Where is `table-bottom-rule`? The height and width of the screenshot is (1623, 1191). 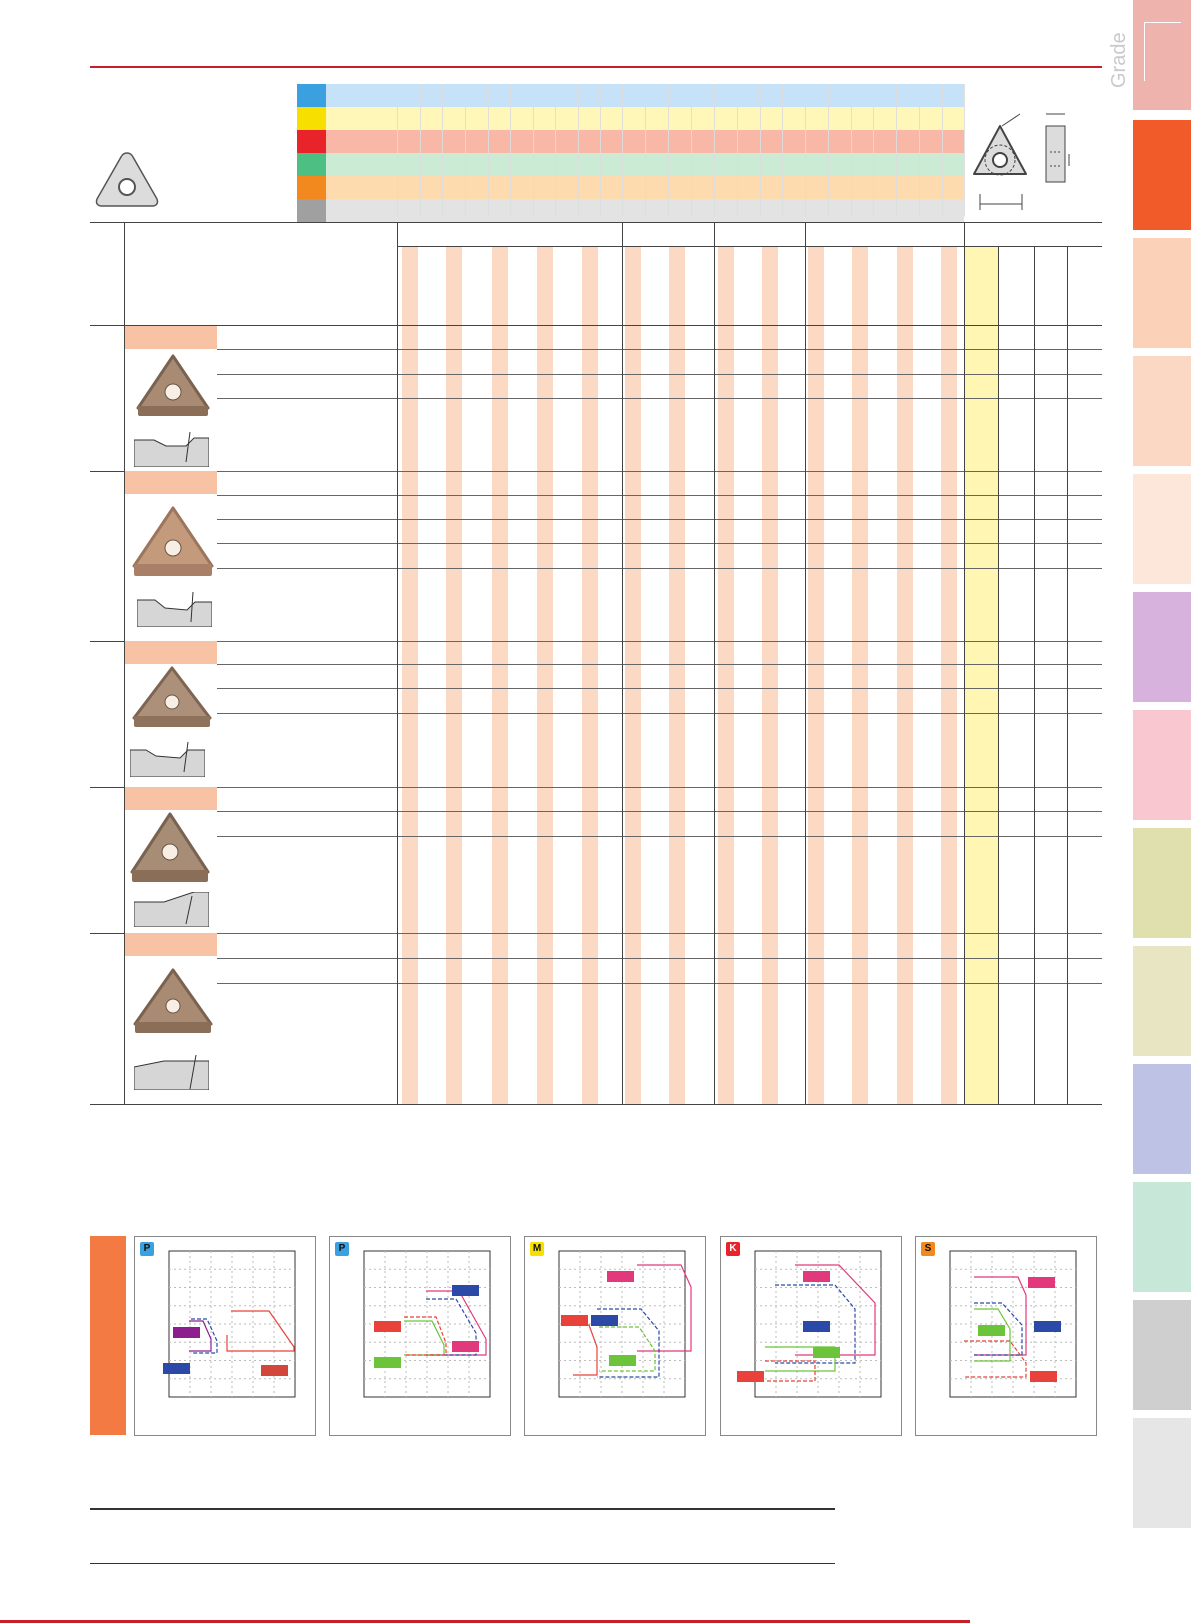 table-bottom-rule is located at coordinates (596, 1104).